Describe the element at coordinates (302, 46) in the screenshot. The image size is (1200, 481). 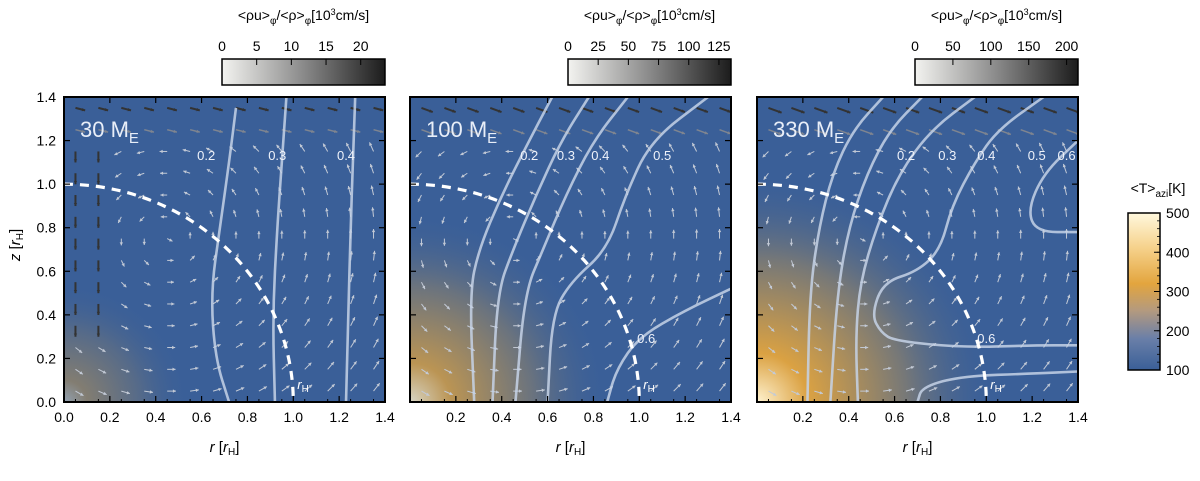
I see `velocity-colorbar: <ρu>φ/<ρ>φ[103cm/s] 0 5 10 15 20` at that location.